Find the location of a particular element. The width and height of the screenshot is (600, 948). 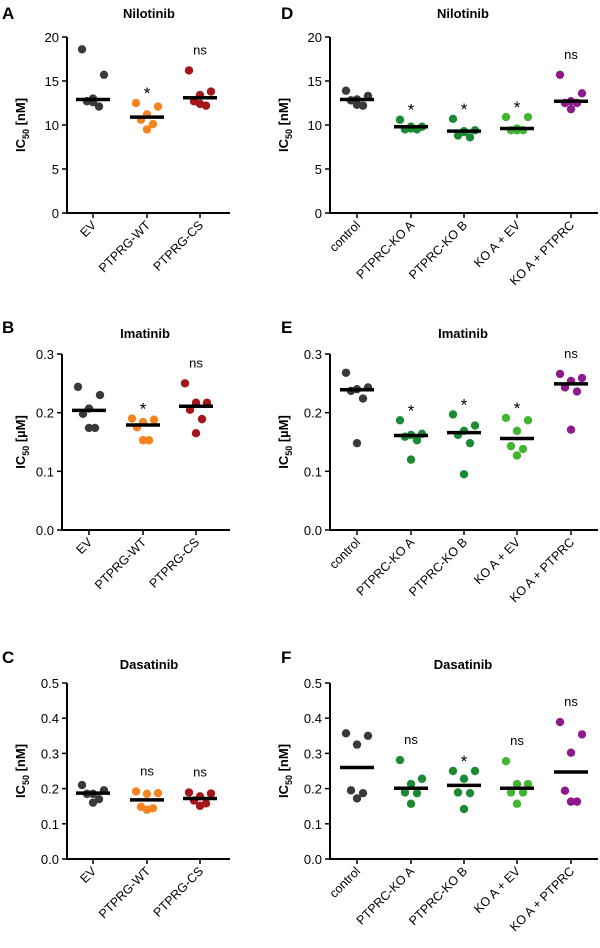

y-tick-label: 0.3 is located at coordinates (313, 753).